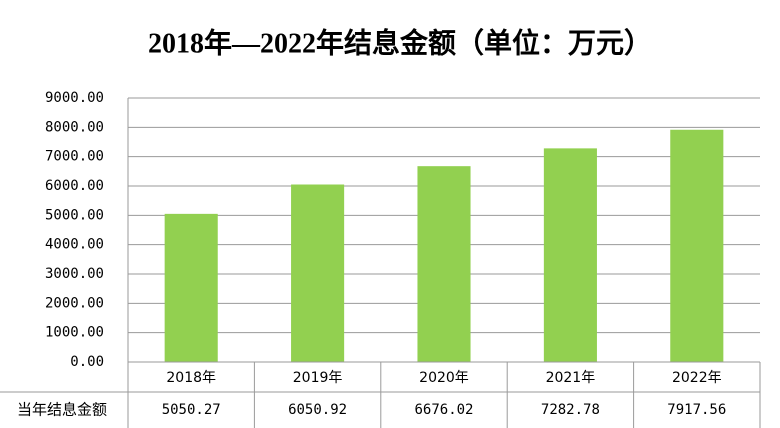  Describe the element at coordinates (696, 410) in the screenshot. I see `table-value: 7917.56` at that location.